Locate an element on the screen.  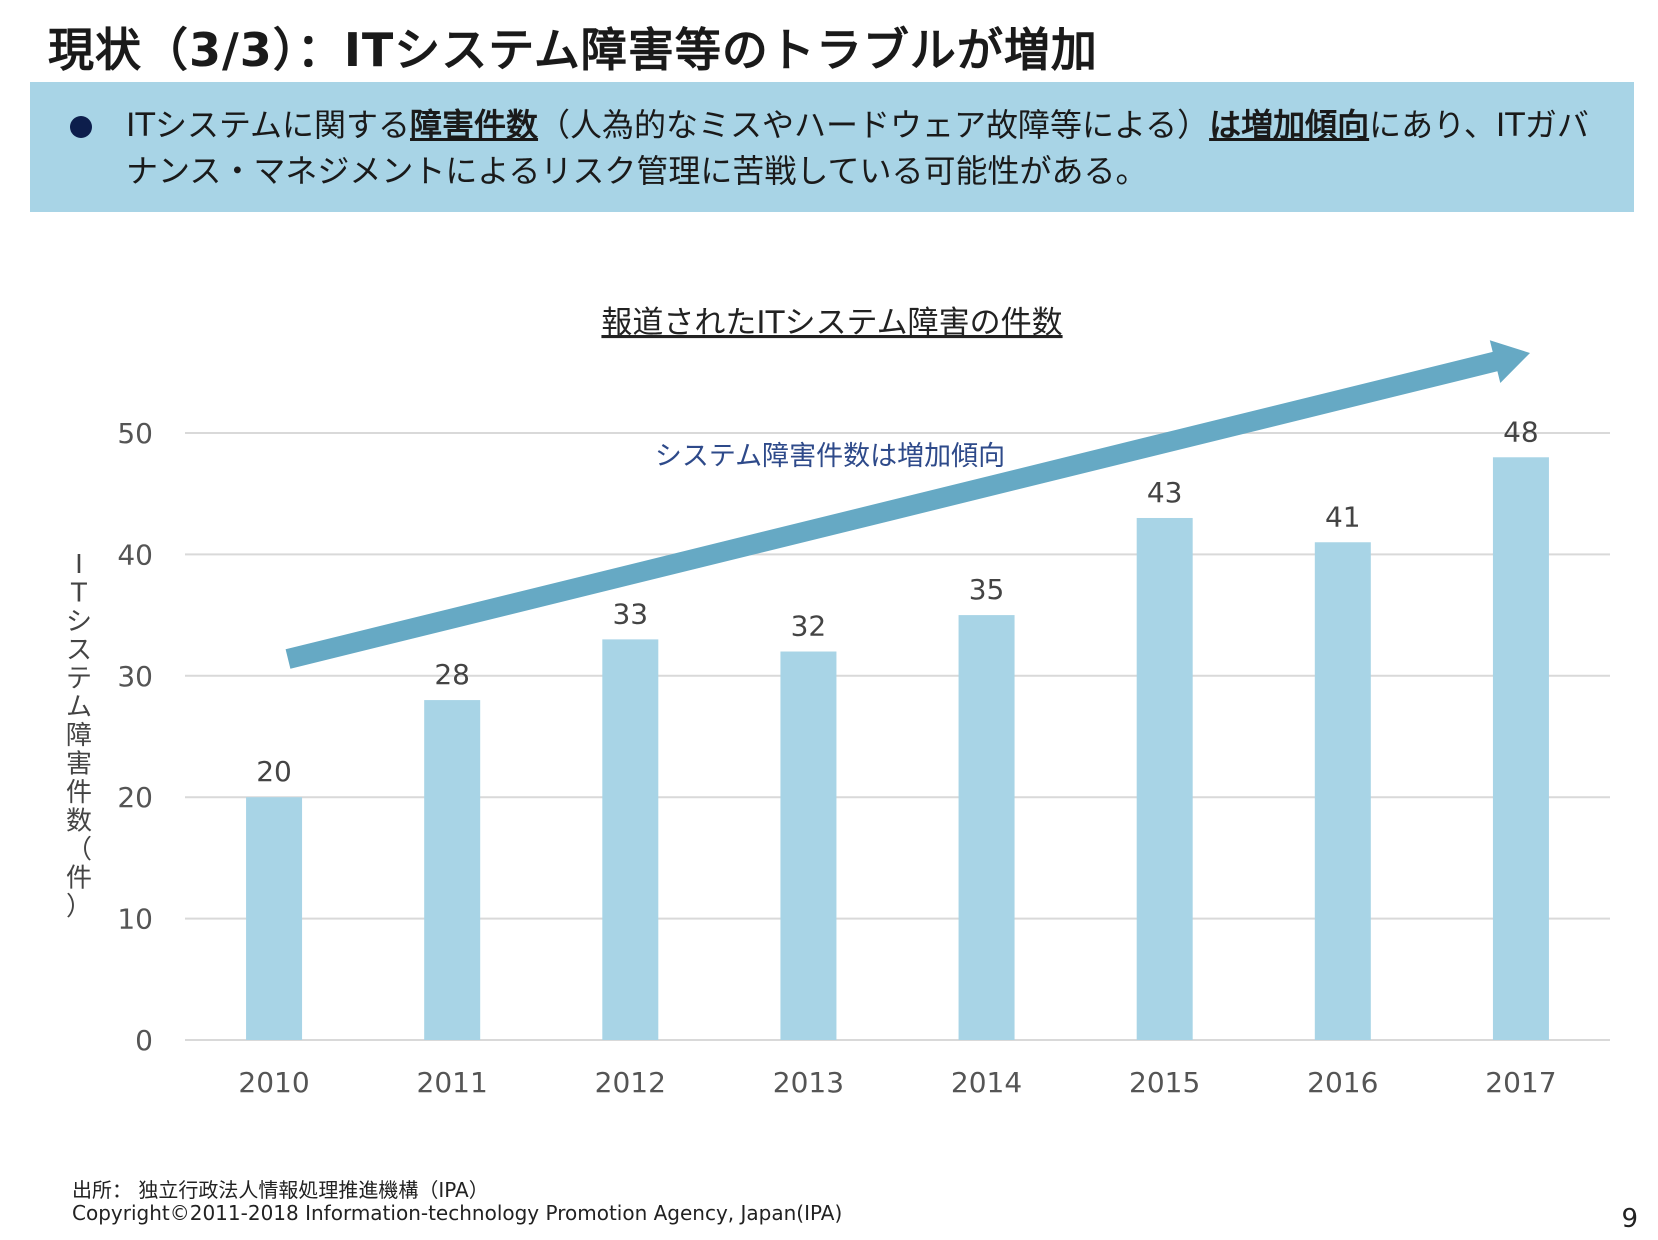
x-tick-label: 2011 is located at coordinates (452, 1082).